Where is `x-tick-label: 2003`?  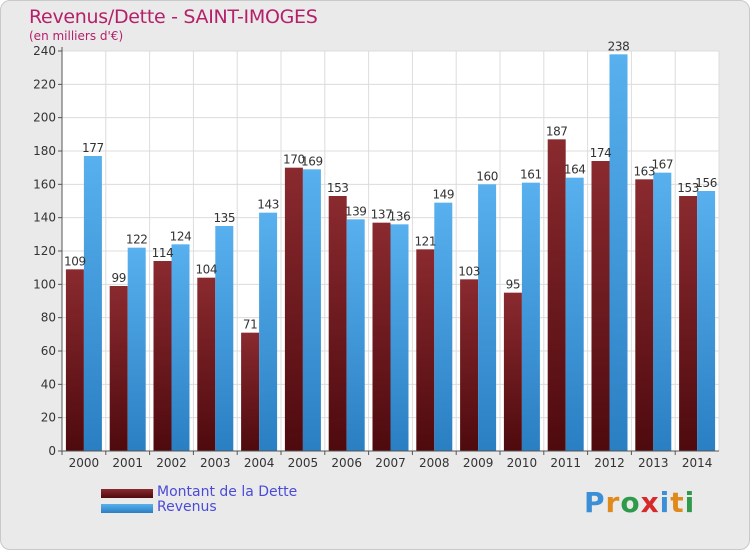
x-tick-label: 2003 is located at coordinates (215, 463).